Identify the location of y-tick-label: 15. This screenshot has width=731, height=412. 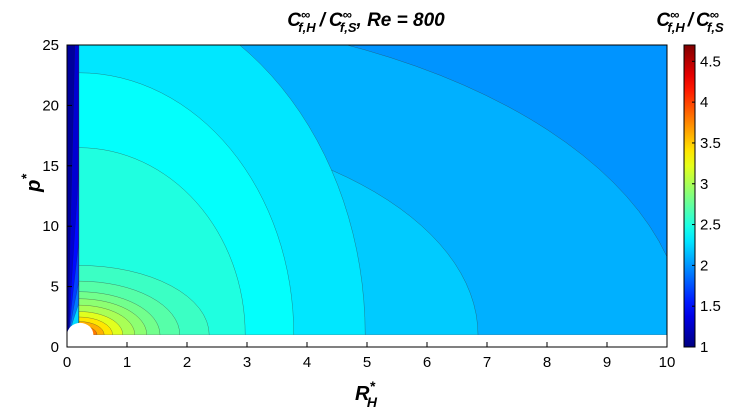
(50, 166).